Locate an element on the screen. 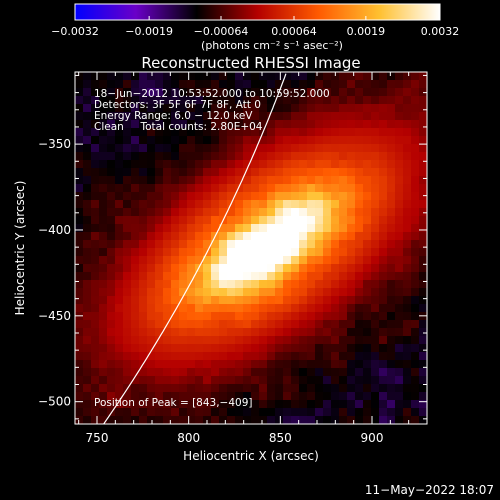 The height and width of the screenshot is (500, 500). x-tick-label: 750 is located at coordinates (97, 438).